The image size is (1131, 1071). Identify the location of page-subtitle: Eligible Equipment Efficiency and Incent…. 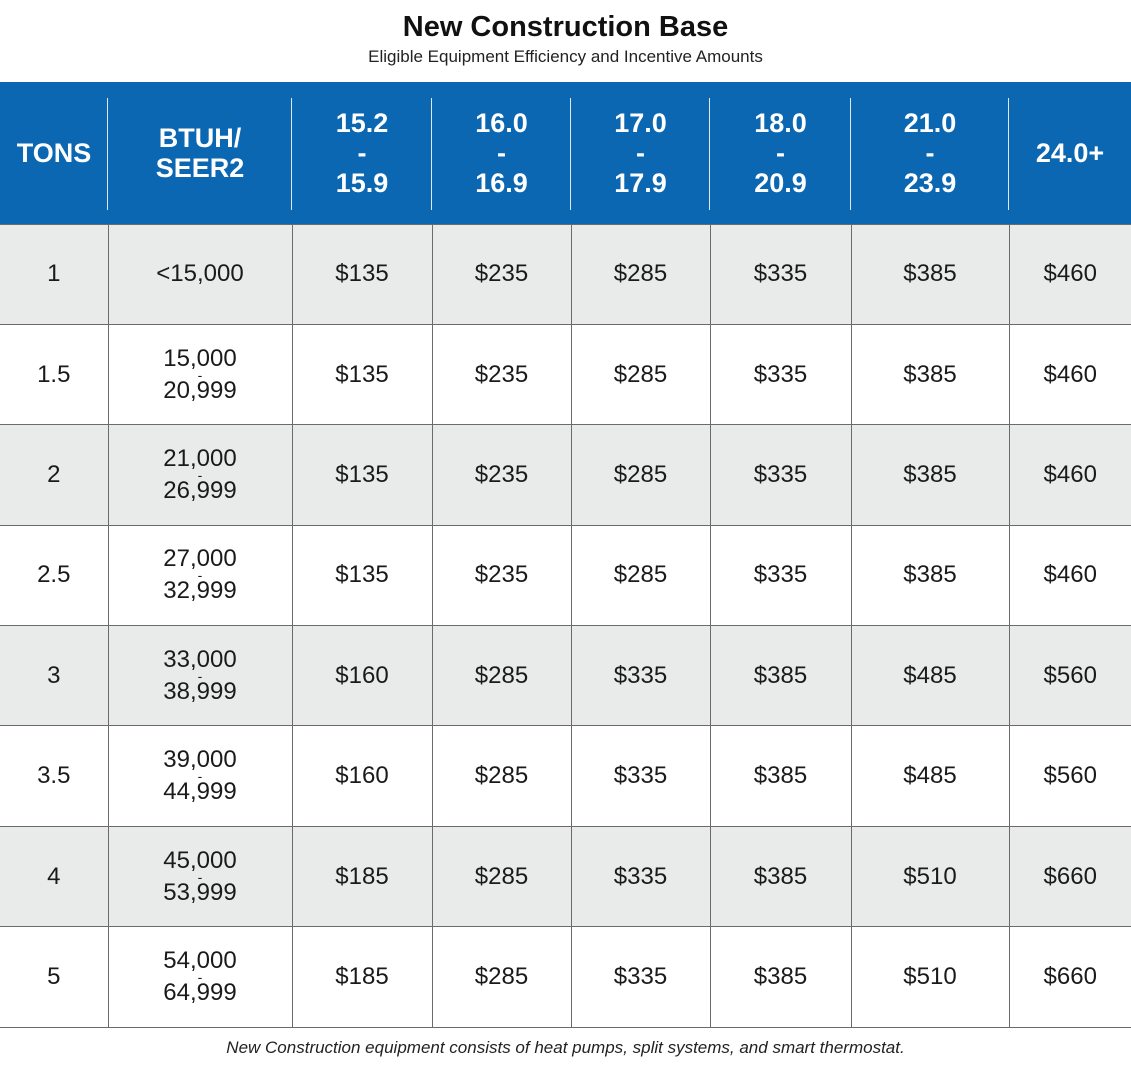
(565, 56).